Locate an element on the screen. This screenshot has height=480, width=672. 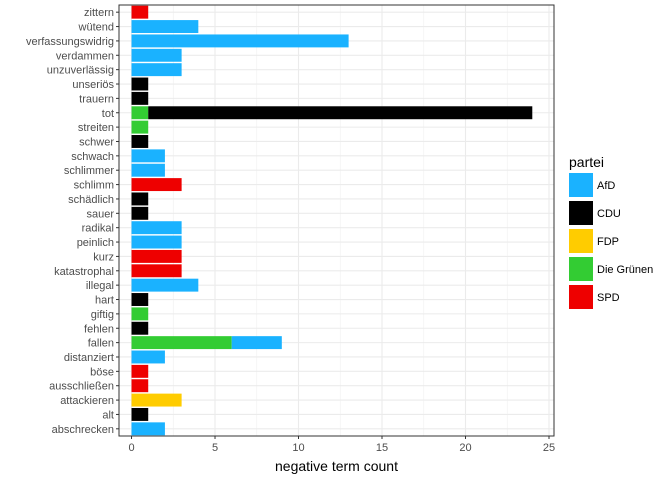
bar-fallen-Die-Grünen is located at coordinates (181, 343).